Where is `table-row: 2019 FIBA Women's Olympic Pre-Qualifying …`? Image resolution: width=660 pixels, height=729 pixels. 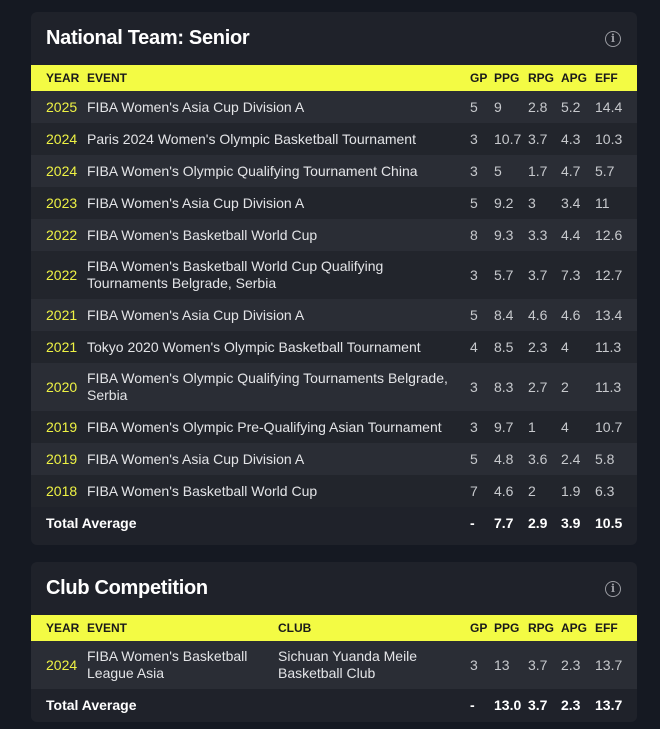
table-row: 2019 FIBA Women's Olympic Pre-Qualifying … is located at coordinates (334, 427).